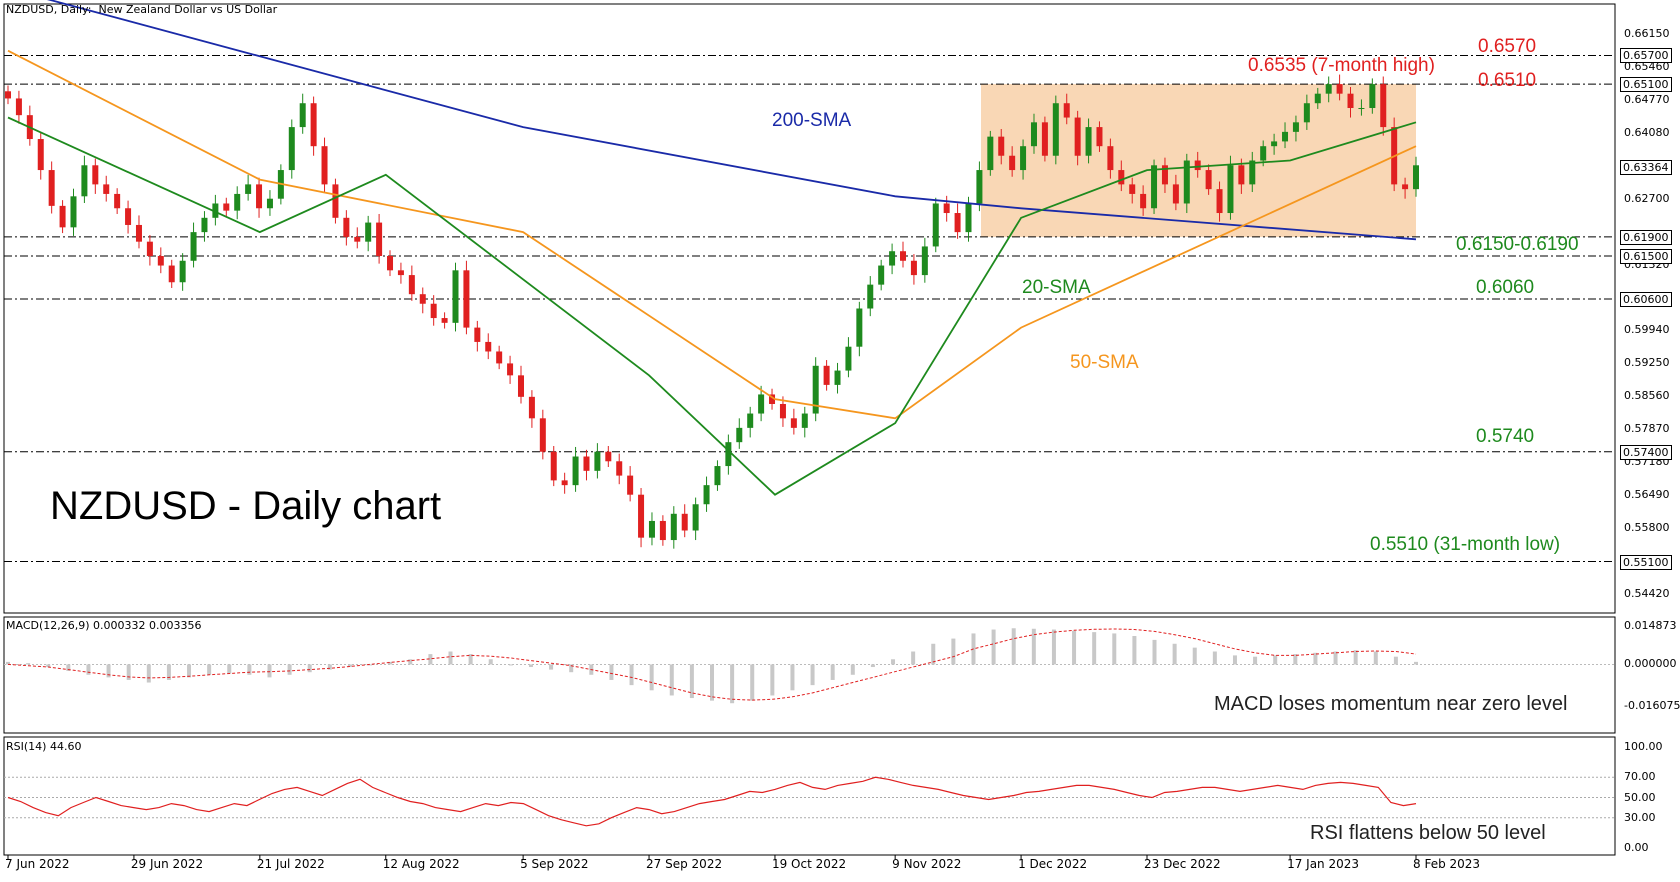 This screenshot has width=1680, height=882. I want to click on rsi-y-tick-label: 50.00, so click(1640, 797).